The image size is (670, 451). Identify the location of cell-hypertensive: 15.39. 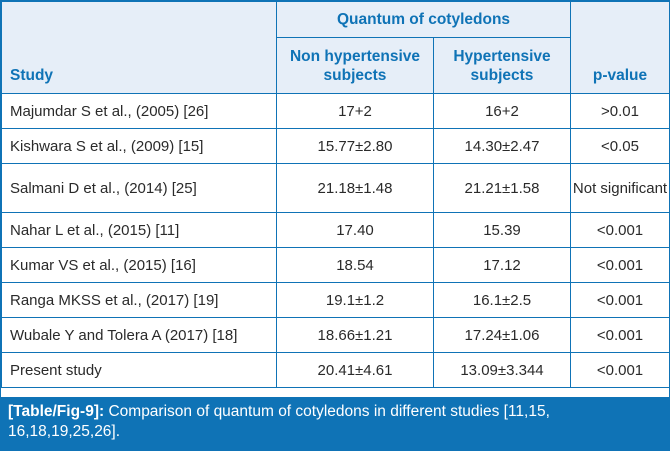
(502, 230).